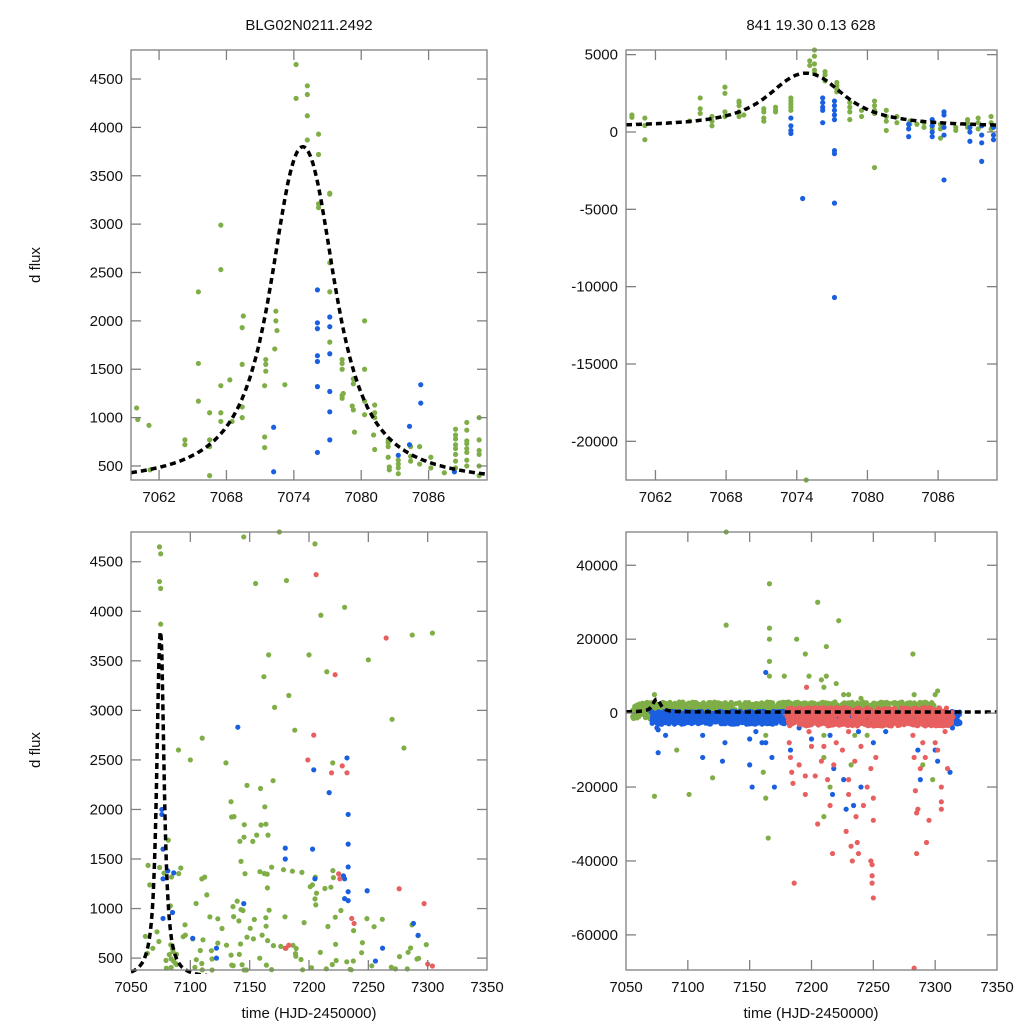 The image size is (1024, 1024). I want to click on data-points, so click(308, 270).